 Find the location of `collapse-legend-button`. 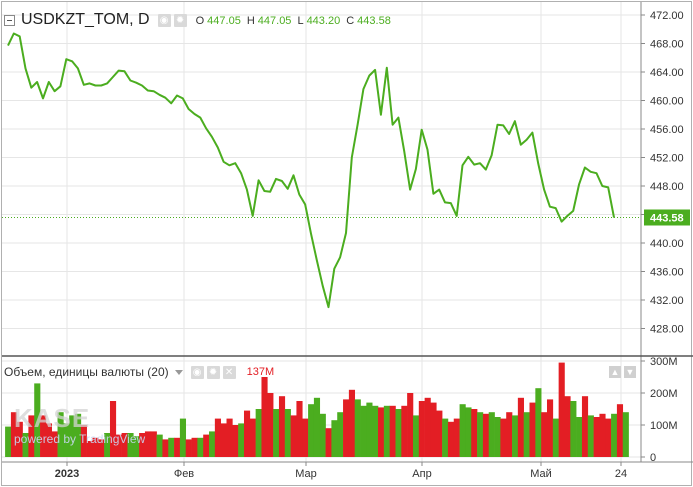

collapse-legend-button is located at coordinates (9, 20).